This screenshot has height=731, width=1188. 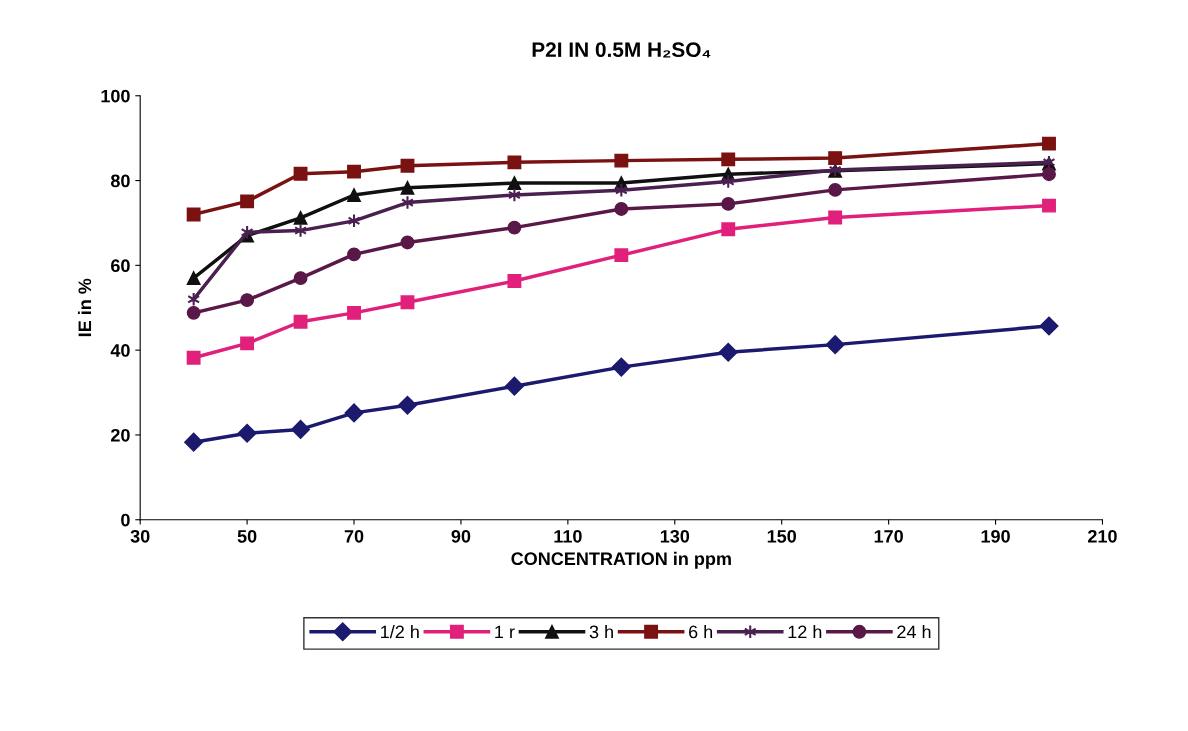 What do you see at coordinates (888, 536) in the screenshot?
I see `x-tick-label: 170` at bounding box center [888, 536].